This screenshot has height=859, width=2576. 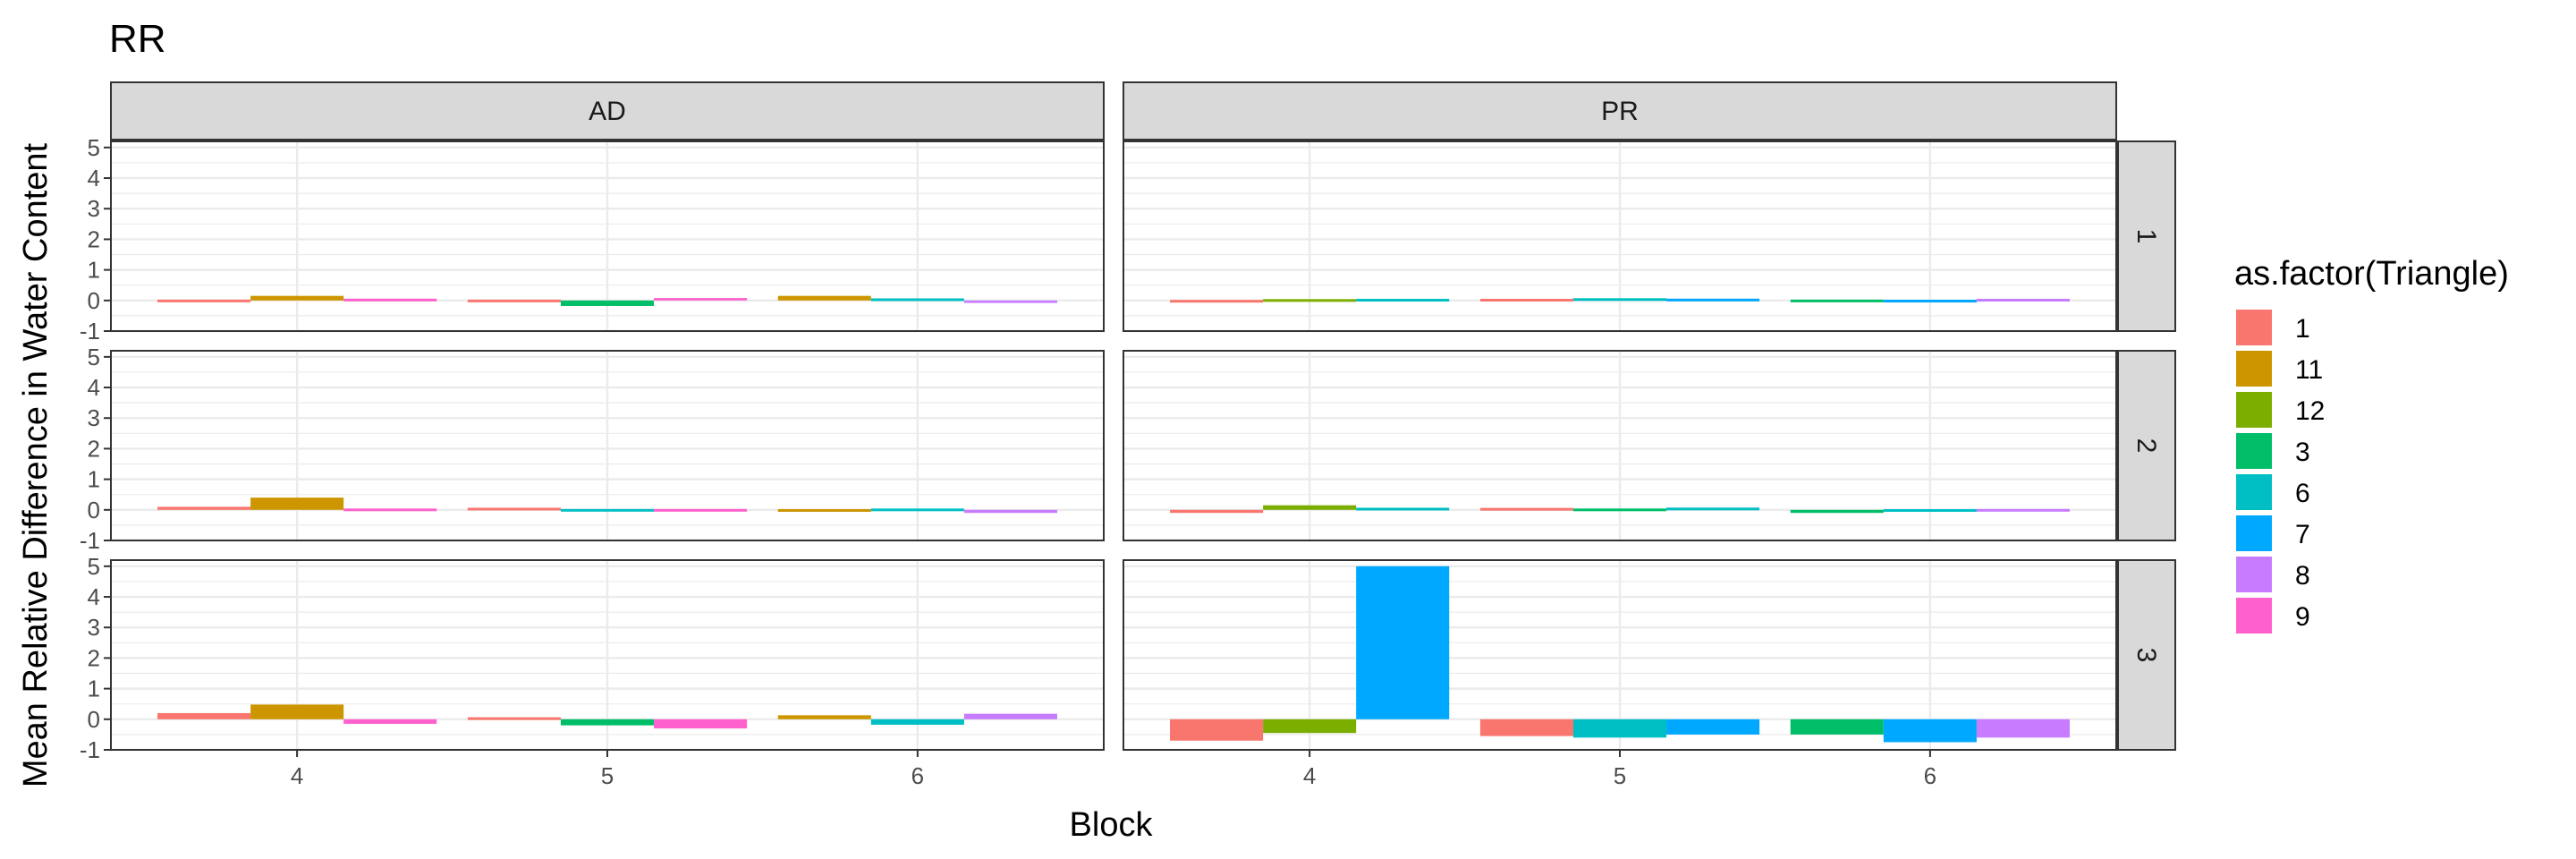 I want to click on legend-label-1: 1, so click(x=2302, y=329).